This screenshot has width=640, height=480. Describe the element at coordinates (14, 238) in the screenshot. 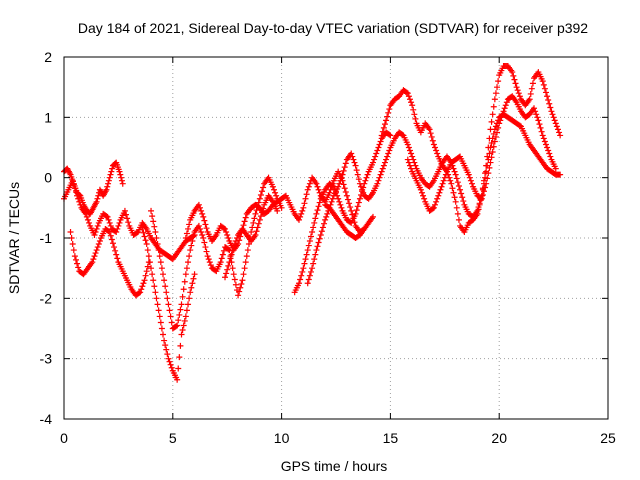

I see `y-axis-label: SDTVAR / TECUs` at that location.